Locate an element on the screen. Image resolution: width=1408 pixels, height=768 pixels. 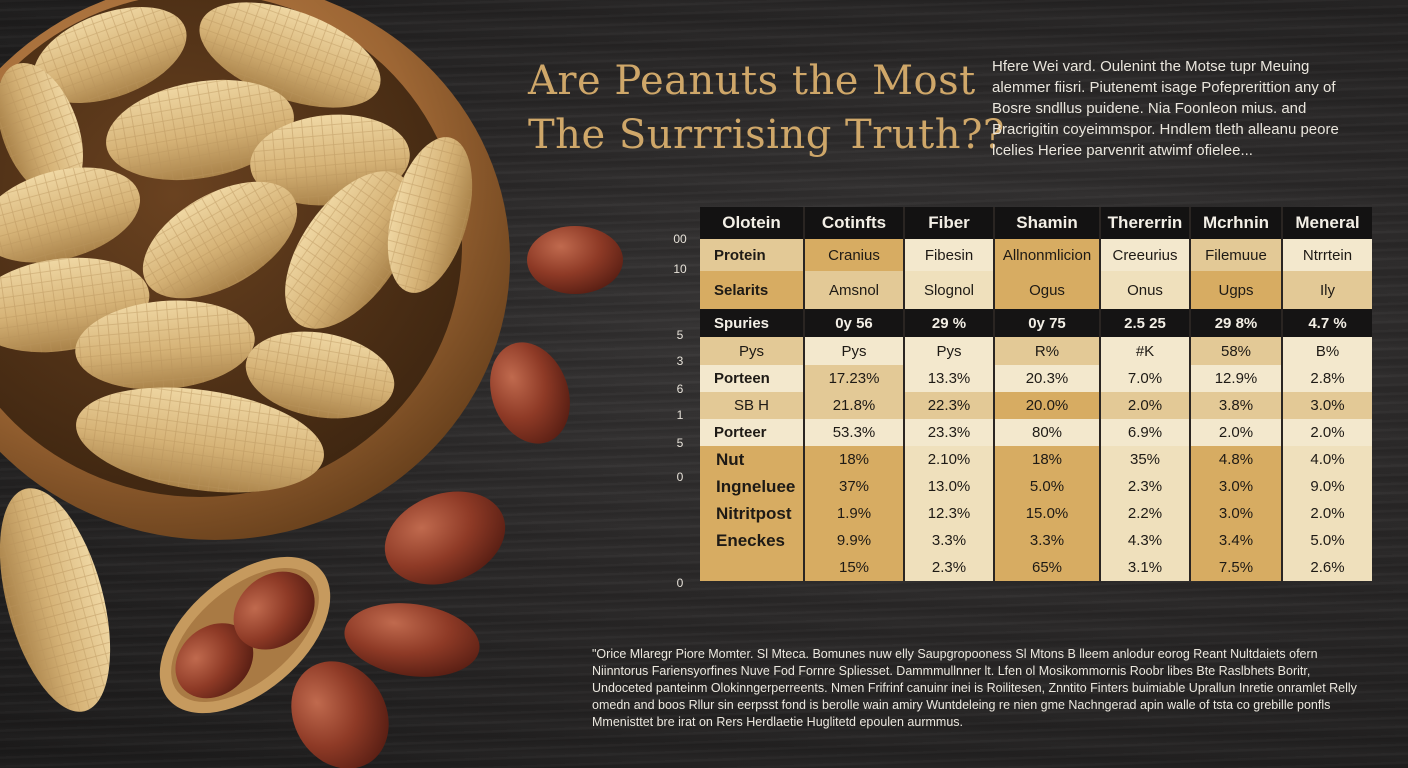
table-cell: Creeurius is located at coordinates (1145, 255).